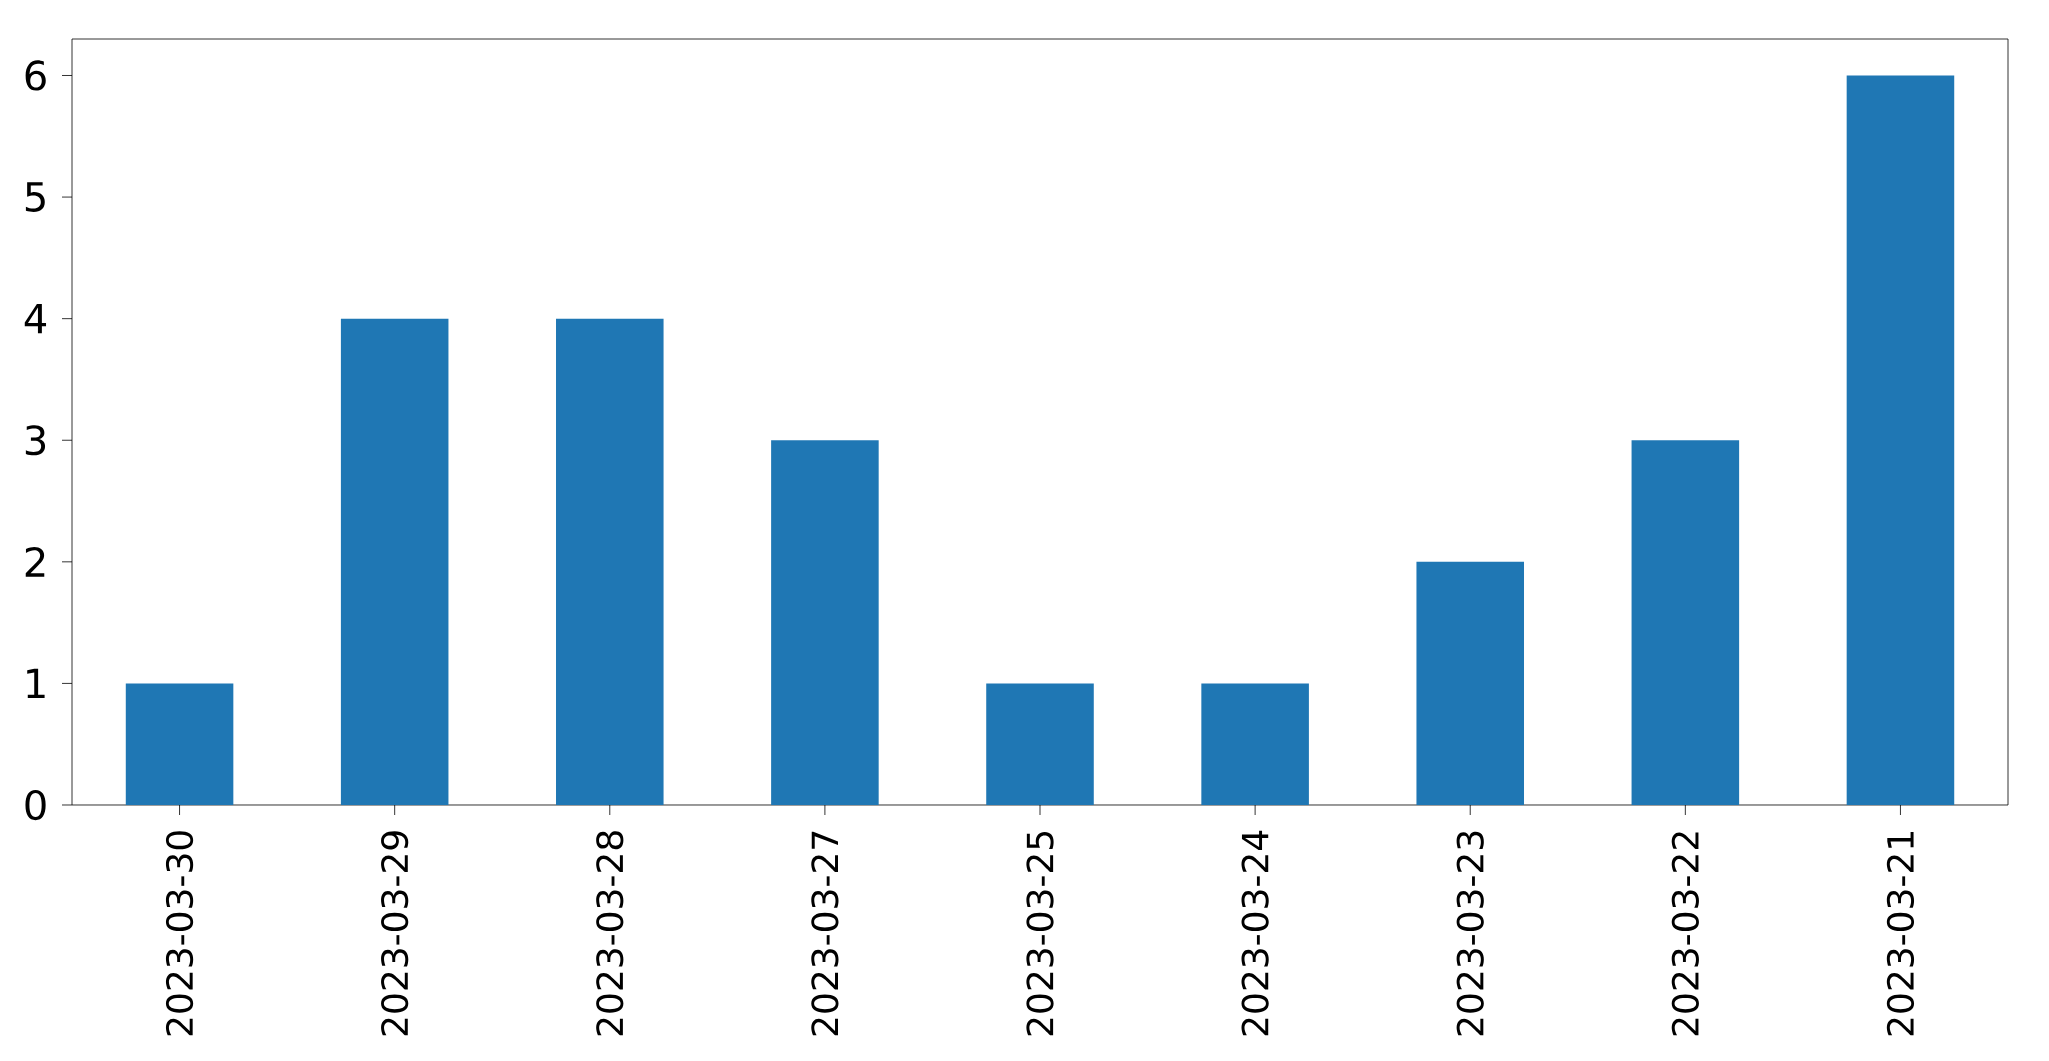 The image size is (2049, 1061). Describe the element at coordinates (1900, 934) in the screenshot. I see `x-tick-label: 2023-03-21` at that location.